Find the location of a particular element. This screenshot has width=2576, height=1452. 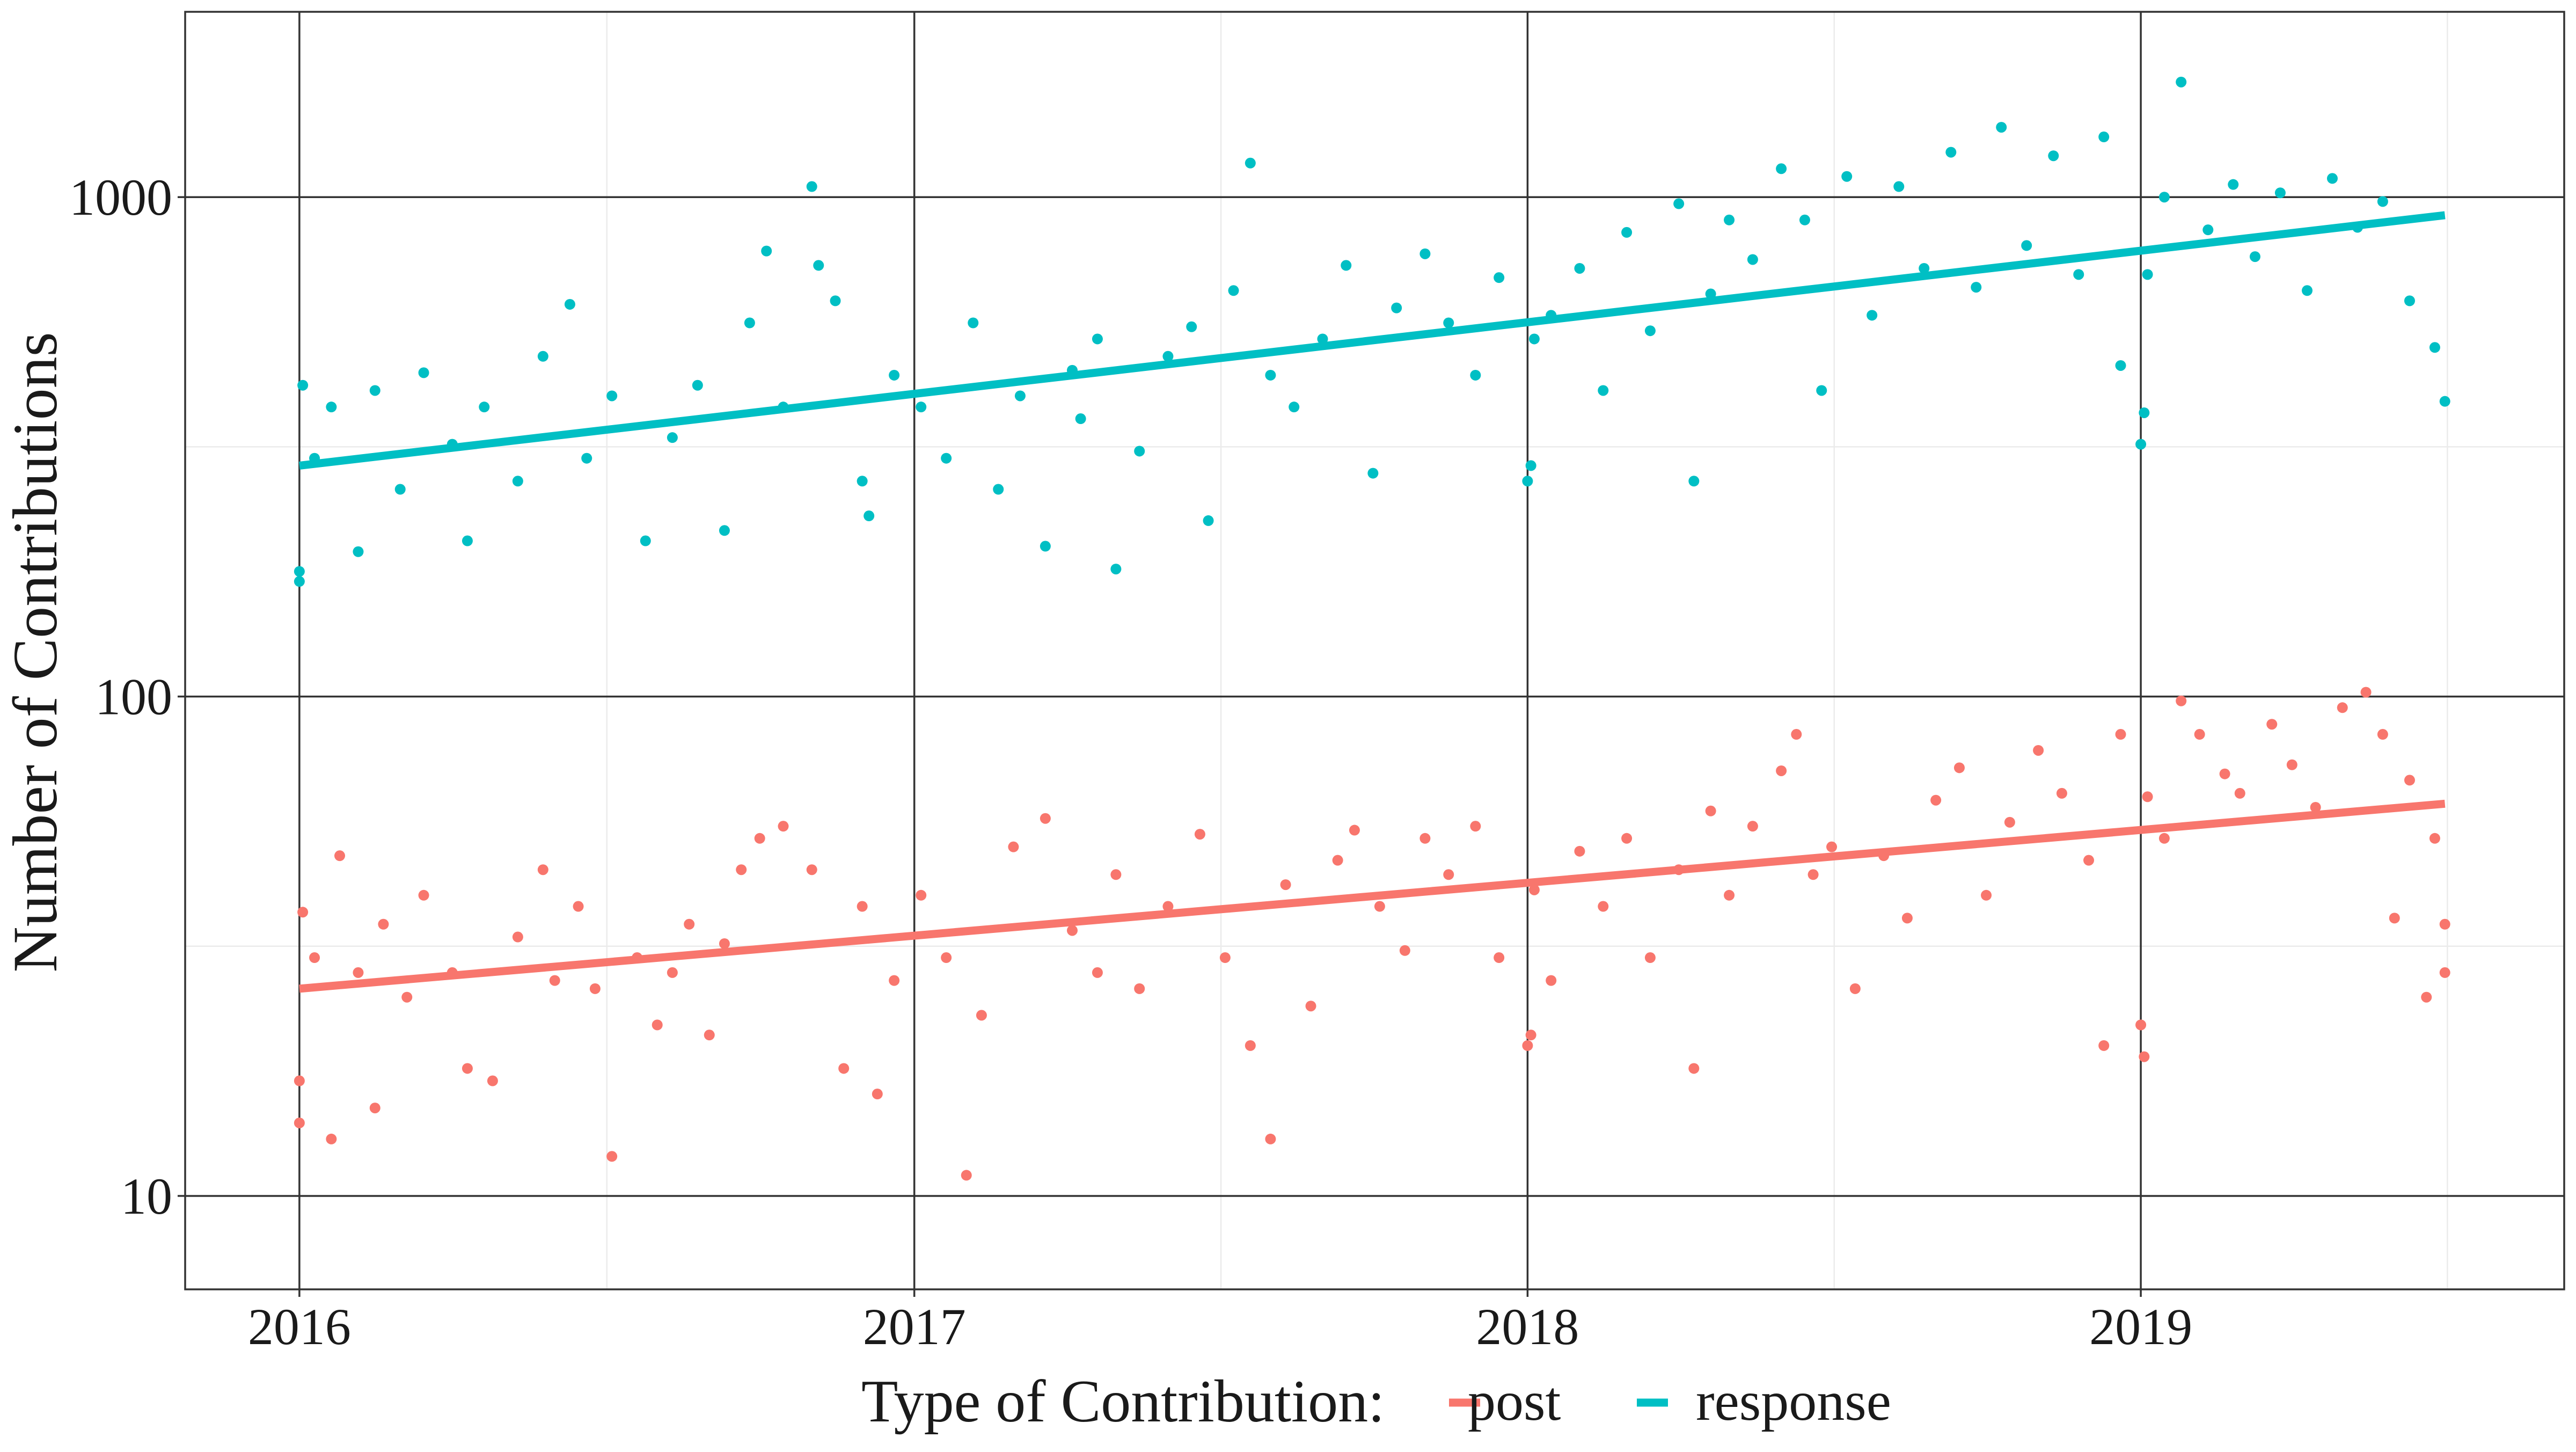

legend: Type of Contribution: post response is located at coordinates (1376, 1401).